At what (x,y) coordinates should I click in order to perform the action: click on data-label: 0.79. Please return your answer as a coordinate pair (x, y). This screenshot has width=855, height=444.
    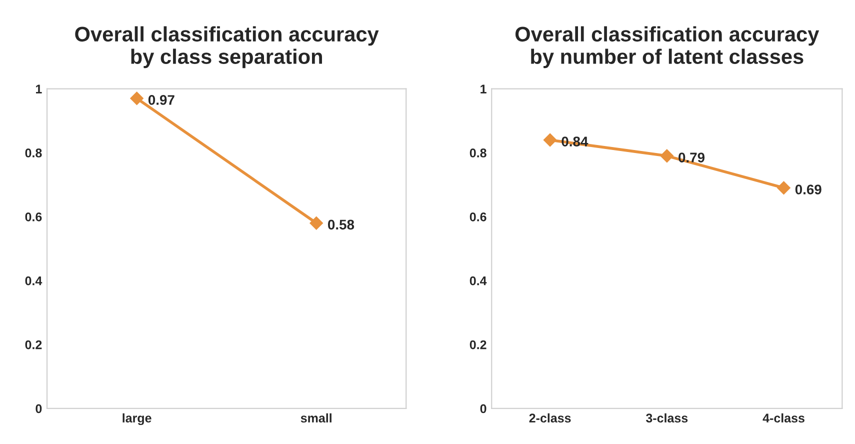
    Looking at the image, I should click on (691, 157).